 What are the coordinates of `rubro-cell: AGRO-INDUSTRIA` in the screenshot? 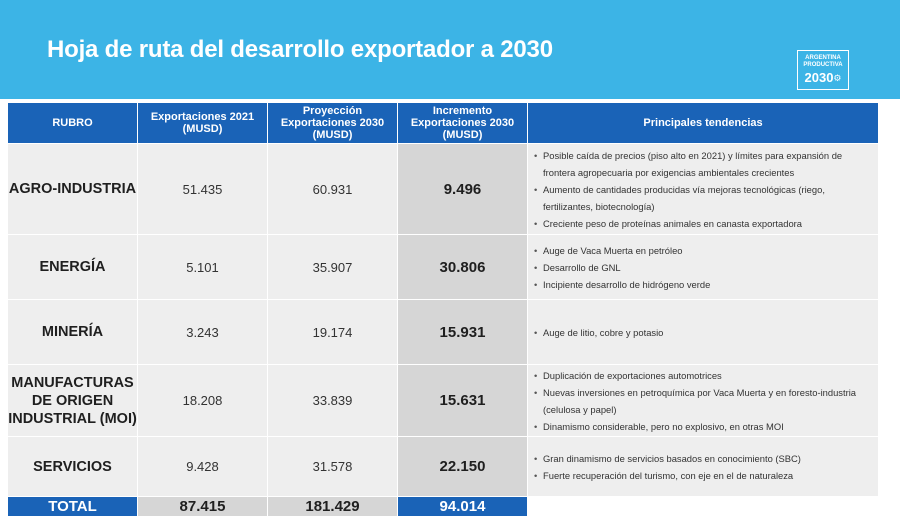 It's located at (72, 189).